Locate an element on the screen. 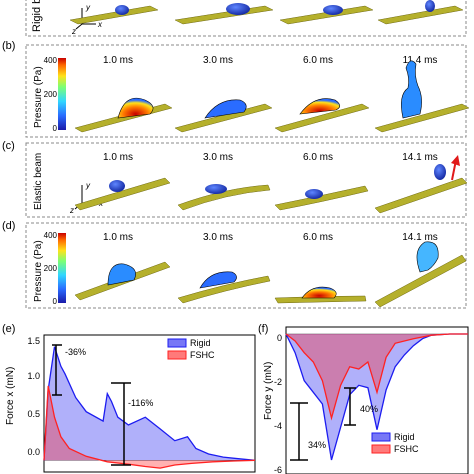 Image resolution: width=474 pixels, height=474 pixels. colorbar-d-label: Pressure (Pa) is located at coordinates (38, 271).